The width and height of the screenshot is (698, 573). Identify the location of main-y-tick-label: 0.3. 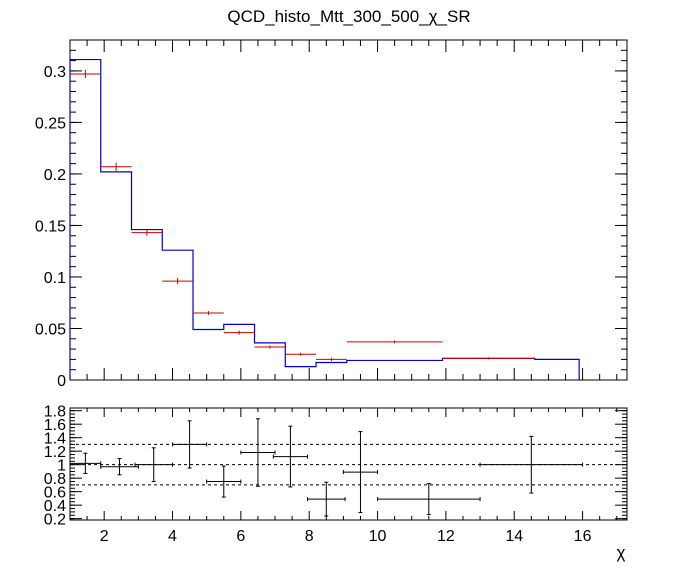
(55, 72).